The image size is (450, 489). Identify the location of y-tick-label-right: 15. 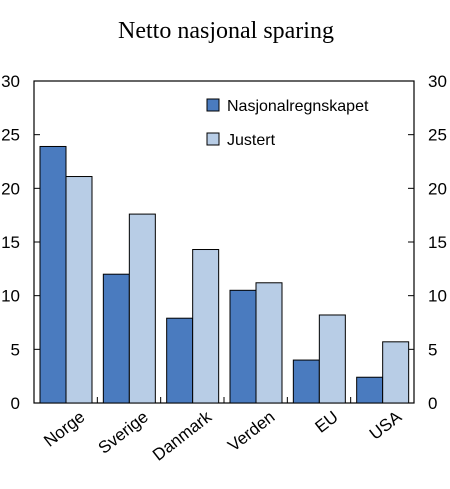
(437, 242).